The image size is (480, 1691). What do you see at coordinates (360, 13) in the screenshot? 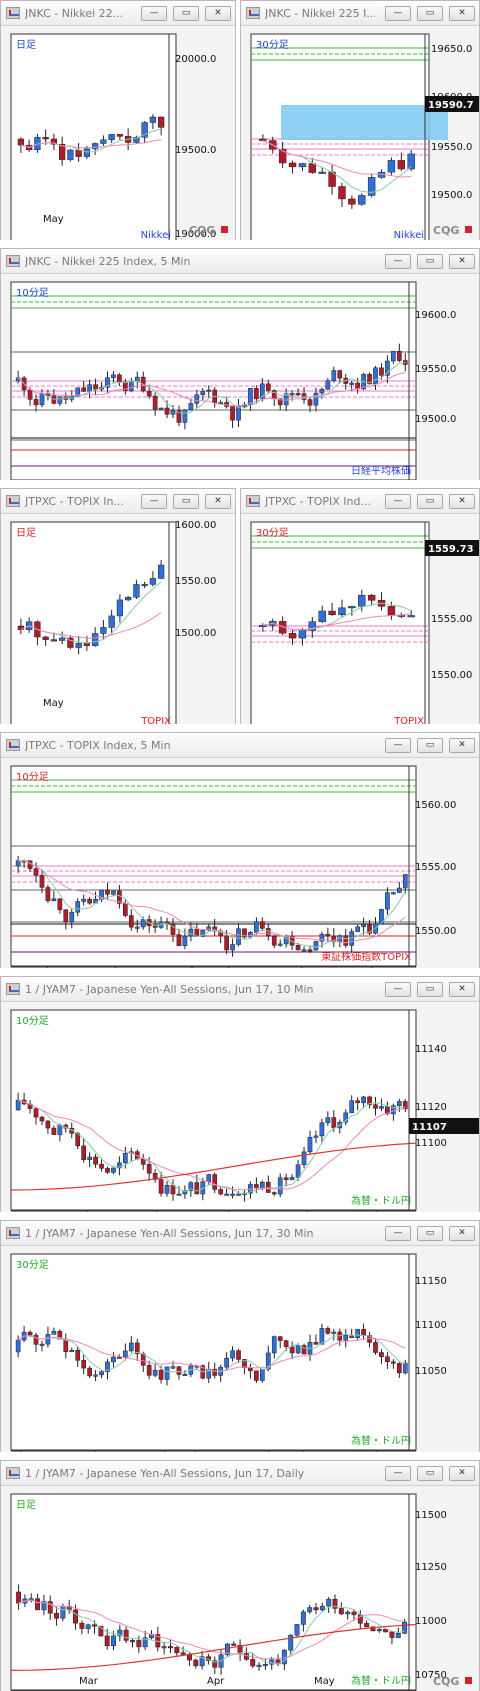
I see `title-bar: JNKC - Nikkei 225 I... — ▭ ✕` at bounding box center [360, 13].